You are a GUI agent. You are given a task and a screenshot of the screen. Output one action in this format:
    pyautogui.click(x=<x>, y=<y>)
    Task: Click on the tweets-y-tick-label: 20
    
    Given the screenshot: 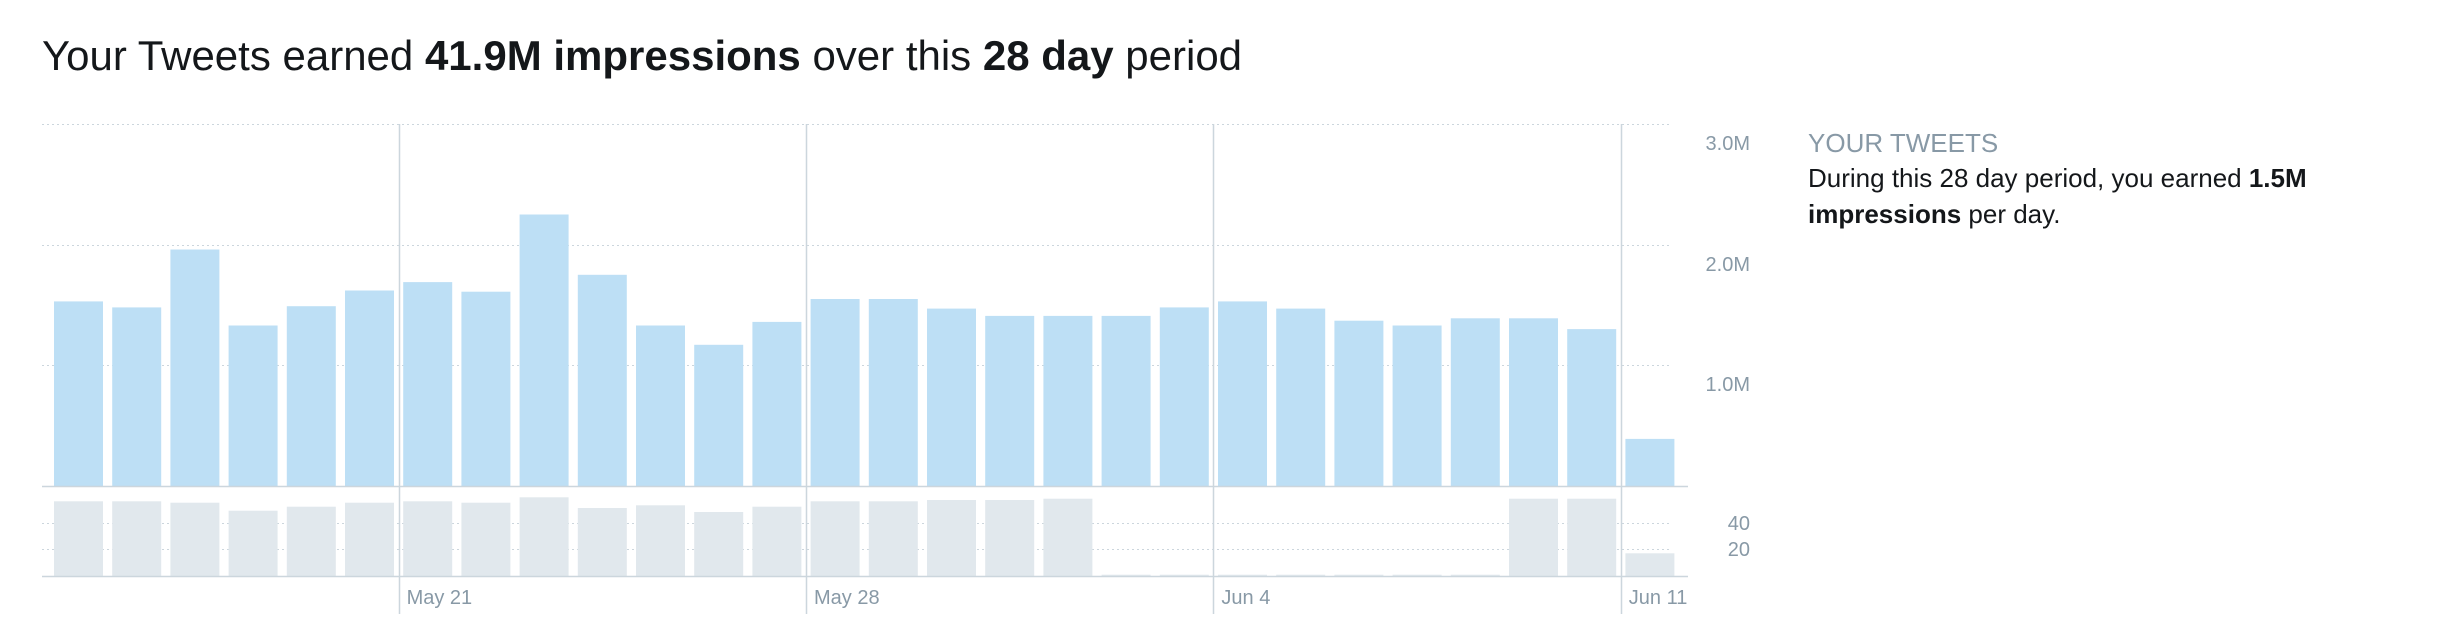 What is the action you would take?
    pyautogui.click(x=1739, y=550)
    